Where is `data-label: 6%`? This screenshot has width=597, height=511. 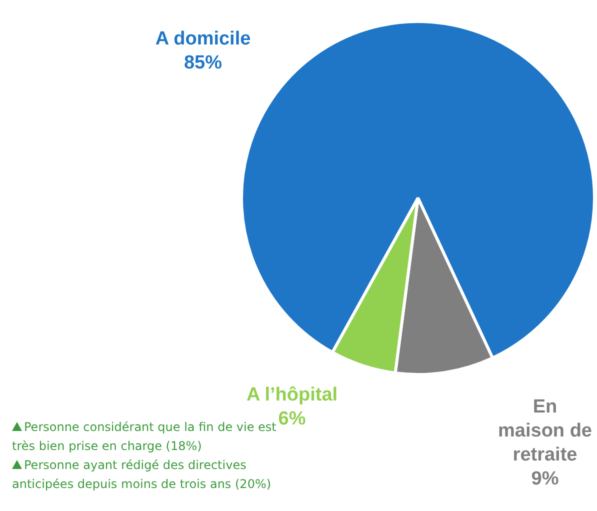
data-label: 6% is located at coordinates (292, 419).